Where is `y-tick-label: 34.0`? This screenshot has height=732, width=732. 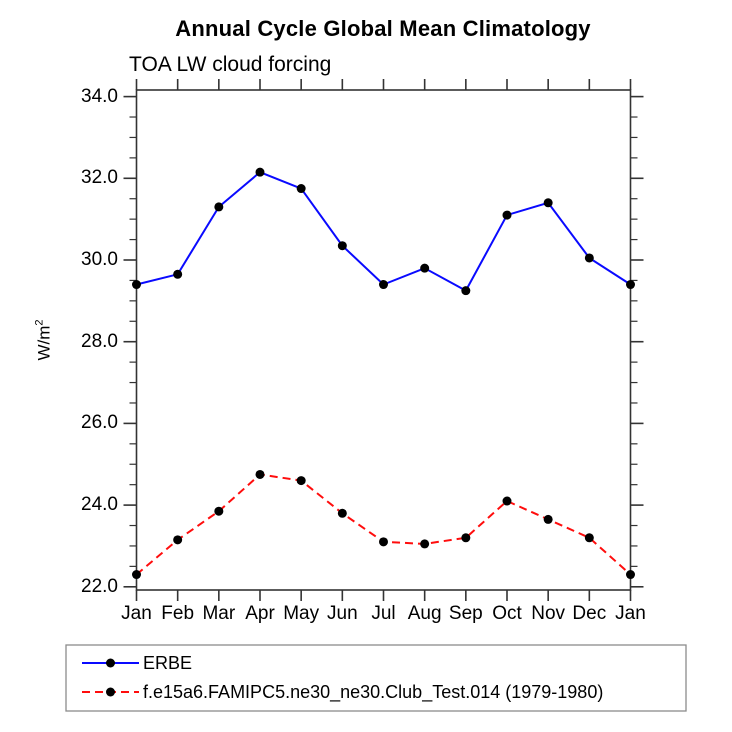 y-tick-label: 34.0 is located at coordinates (99, 96).